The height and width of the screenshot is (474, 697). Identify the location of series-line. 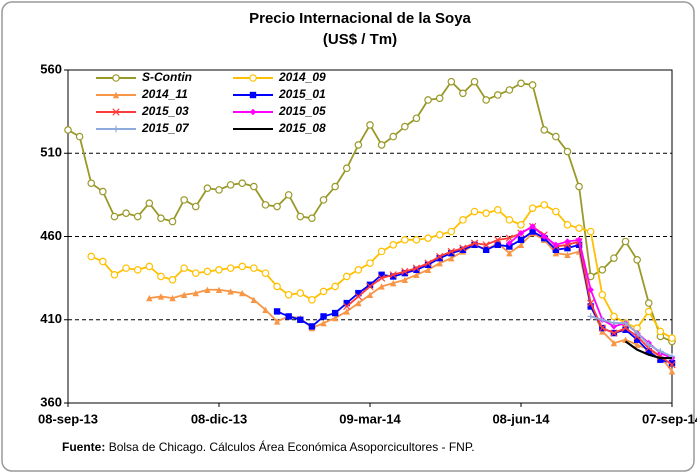
(648, 350).